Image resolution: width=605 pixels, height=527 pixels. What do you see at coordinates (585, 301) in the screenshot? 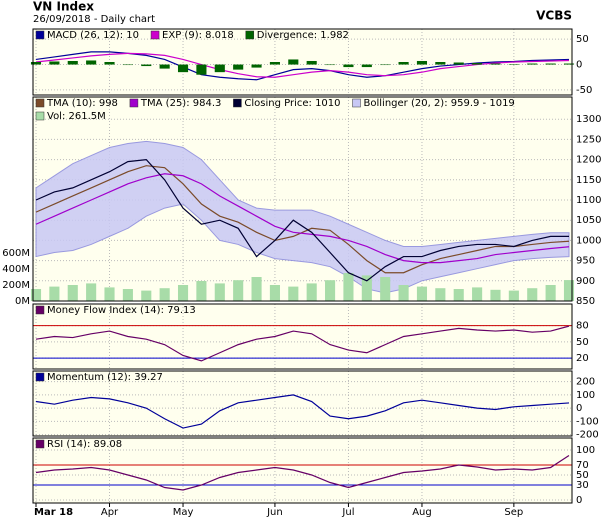
I see `y-tick-label: 850` at bounding box center [585, 301].